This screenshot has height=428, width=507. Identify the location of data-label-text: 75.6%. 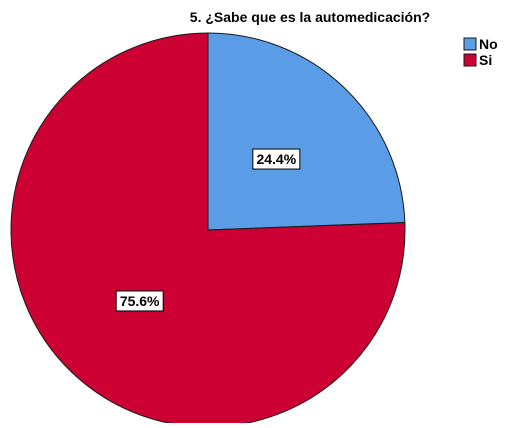
(140, 301).